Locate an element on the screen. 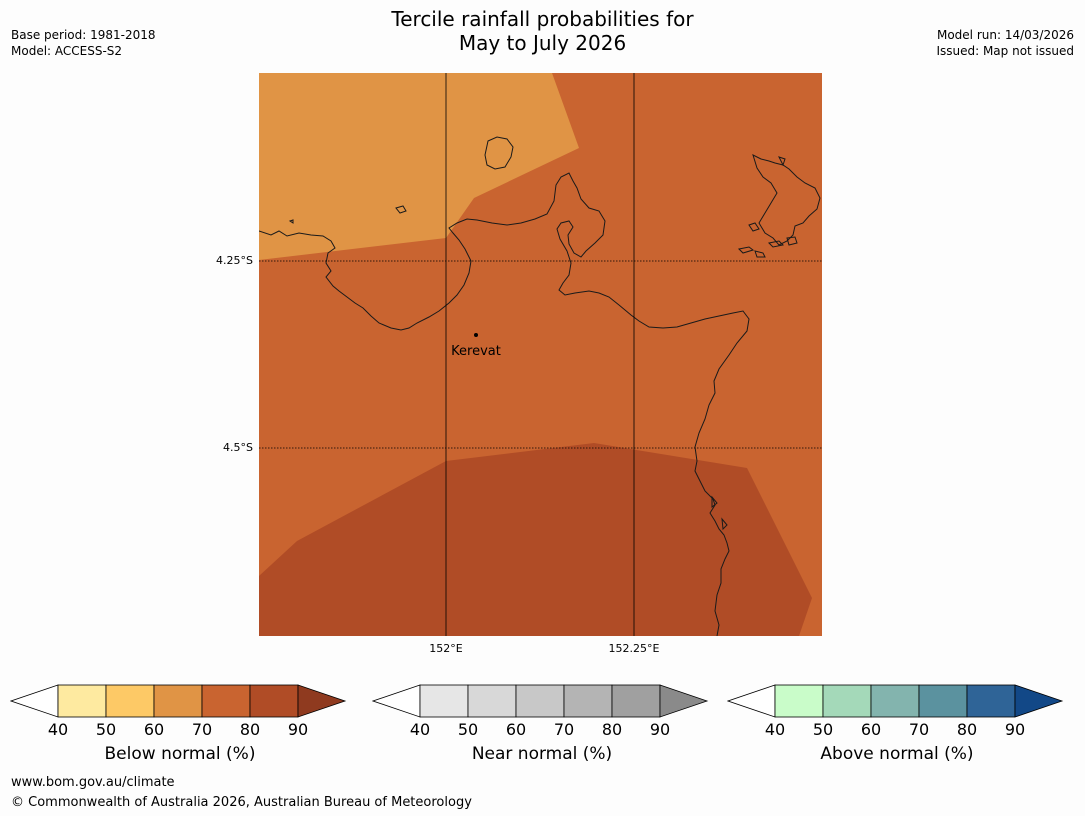 Image resolution: width=1085 pixels, height=816 pixels. lat-label-4-5: 4.5°S is located at coordinates (238, 447).